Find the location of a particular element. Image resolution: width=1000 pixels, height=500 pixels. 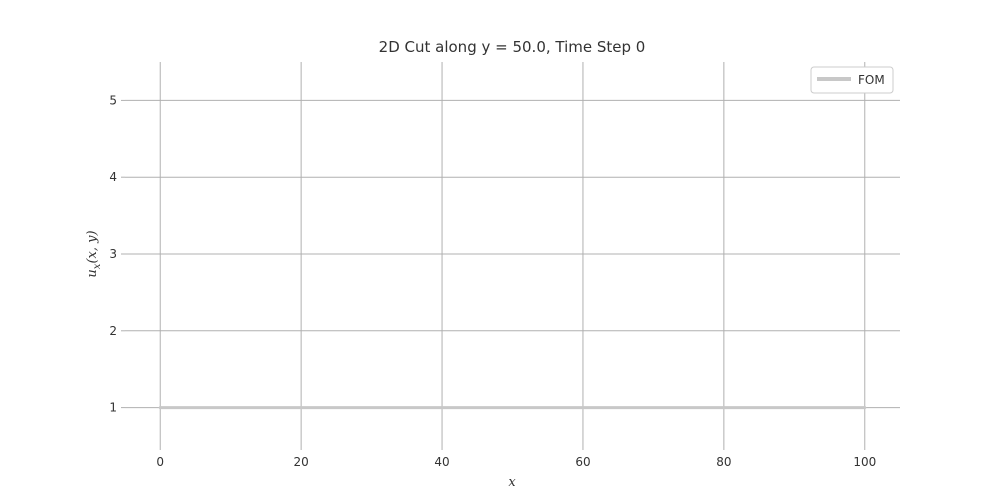

y-tick-label: 3 is located at coordinates (113, 254).